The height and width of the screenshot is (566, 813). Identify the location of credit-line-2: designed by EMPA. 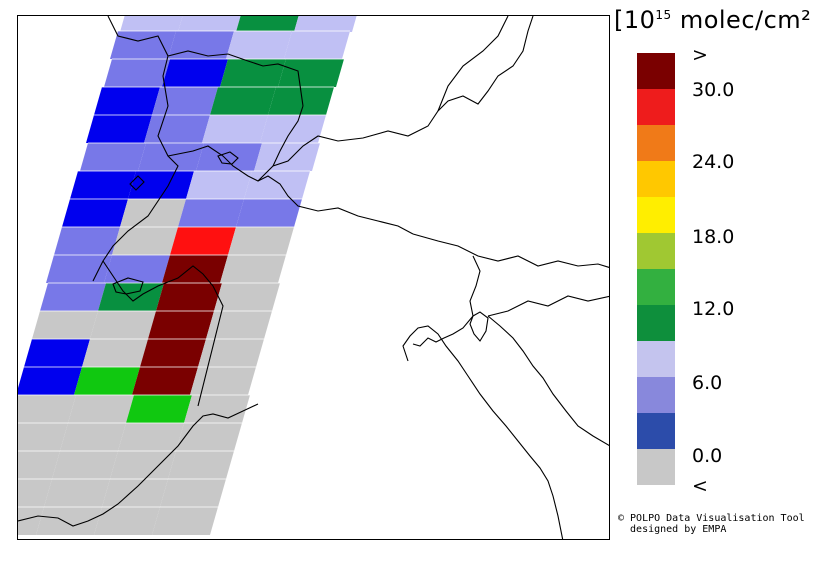
(672, 529).